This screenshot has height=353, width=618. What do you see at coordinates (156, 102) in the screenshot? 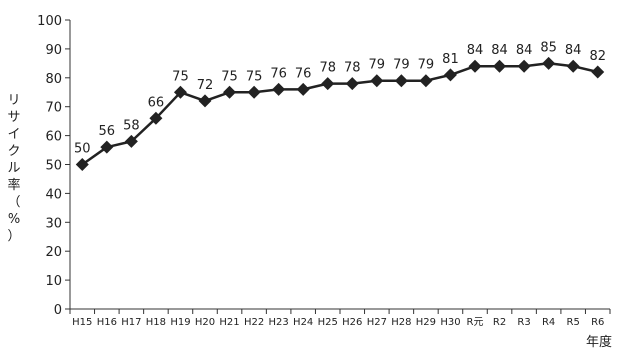
I see `data-label: 66` at bounding box center [156, 102].